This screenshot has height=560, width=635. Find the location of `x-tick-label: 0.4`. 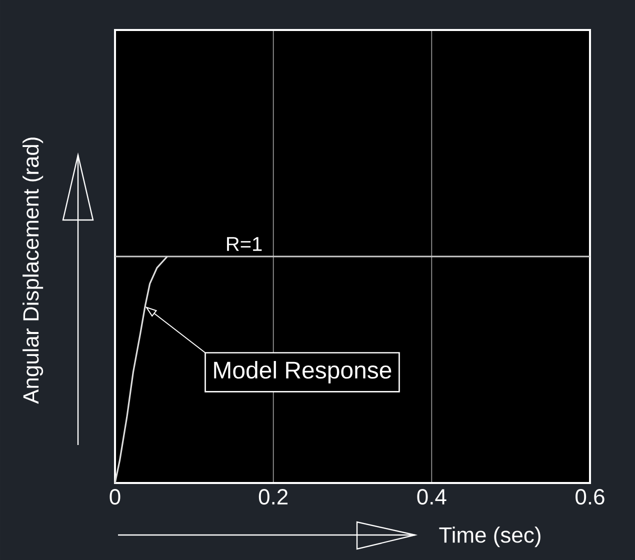

x-tick-label: 0.4 is located at coordinates (431, 497).